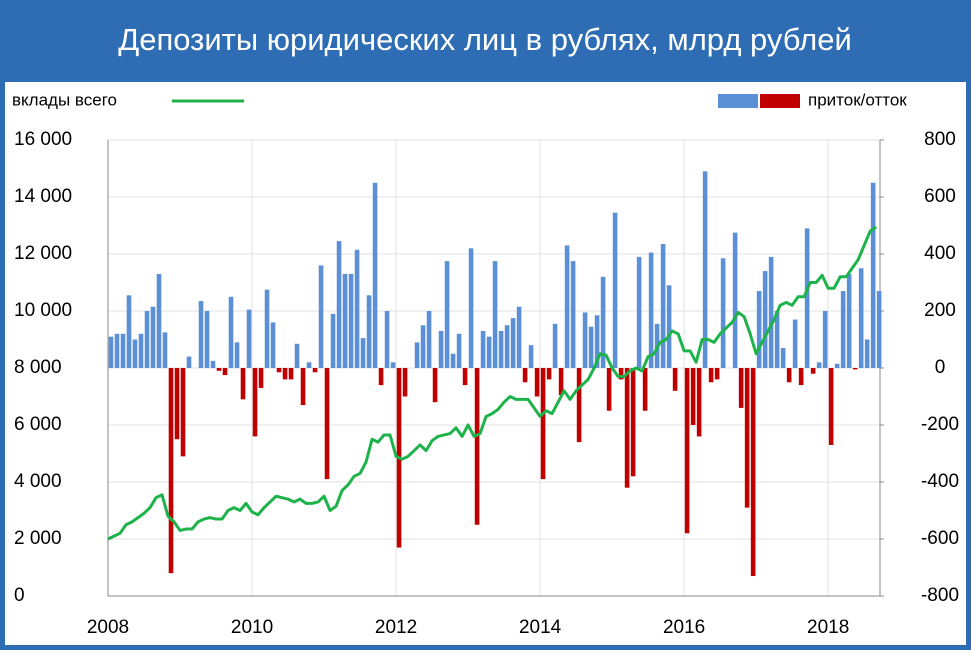  What do you see at coordinates (940, 538) in the screenshot?
I see `y2-tick-label: -600` at bounding box center [940, 538].